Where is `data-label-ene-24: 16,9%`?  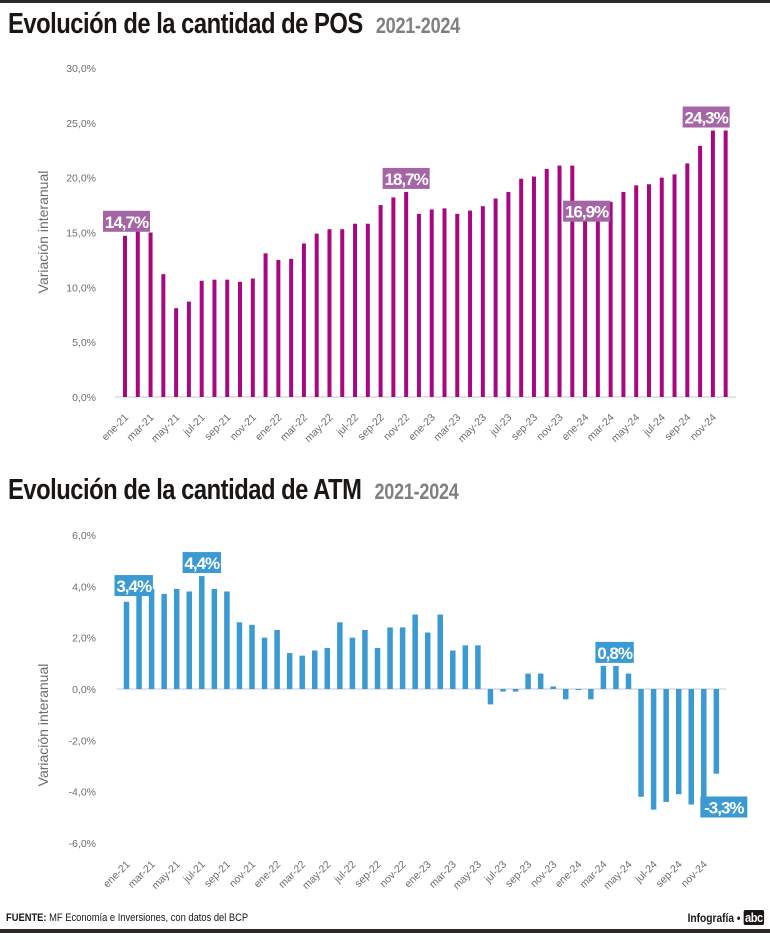
data-label-ene-24: 16,9% is located at coordinates (587, 211).